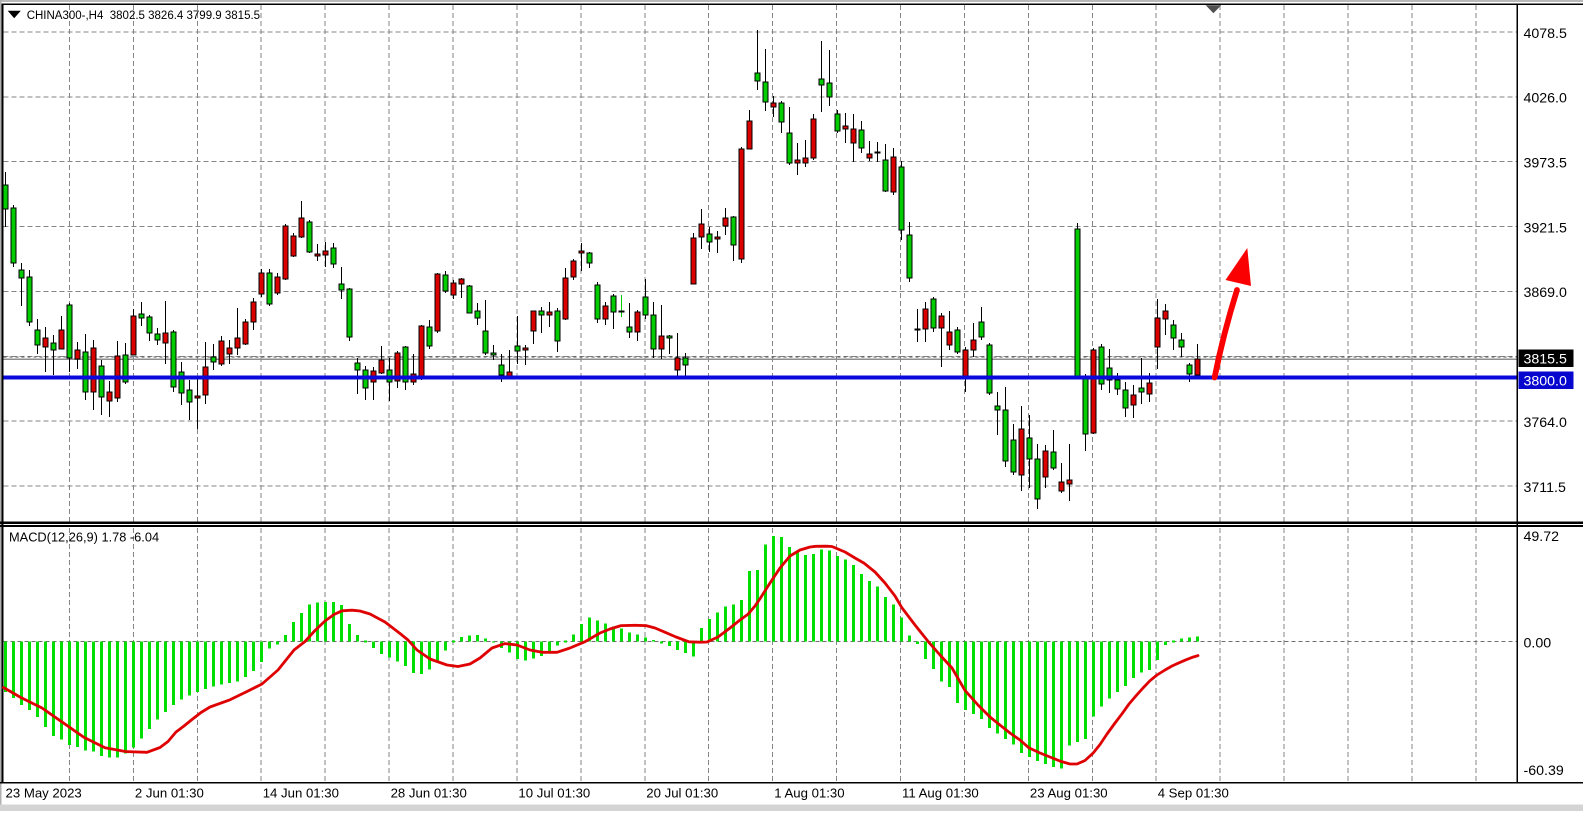 The image size is (1583, 816). I want to click on svg-text: 3869.0, so click(1546, 293).